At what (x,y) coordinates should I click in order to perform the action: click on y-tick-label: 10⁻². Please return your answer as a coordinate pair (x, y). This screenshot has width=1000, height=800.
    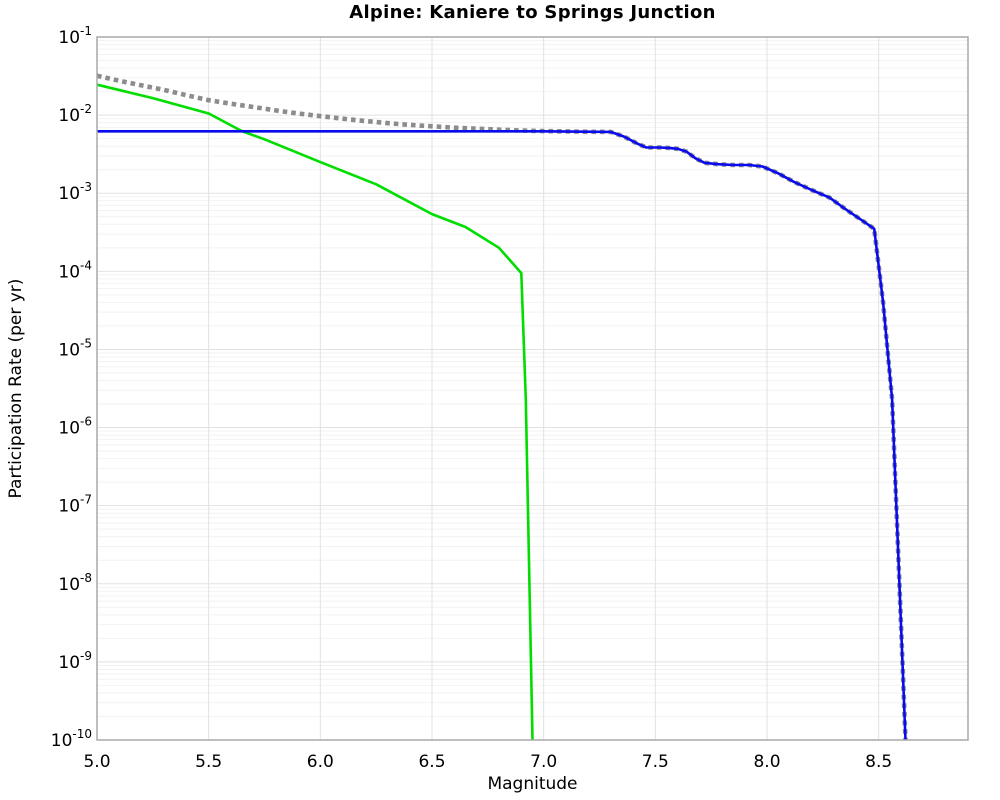
    Looking at the image, I should click on (75, 114).